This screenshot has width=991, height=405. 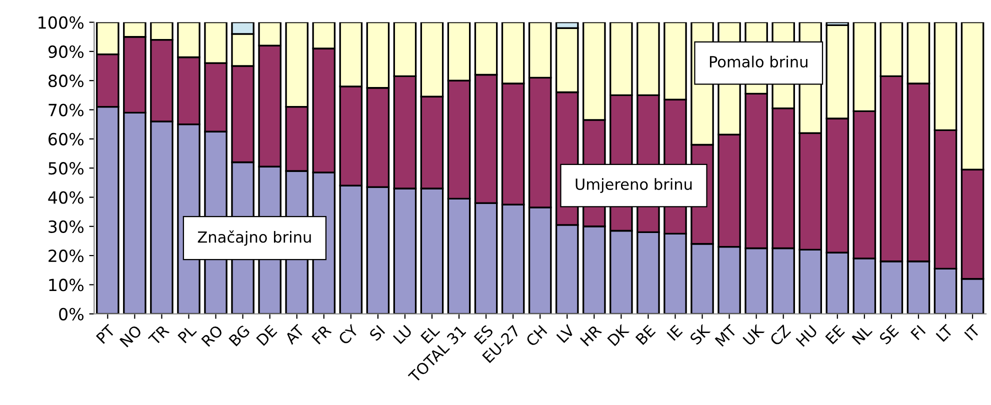 What do you see at coordinates (945, 333) in the screenshot?
I see `x-tick-label: LT` at bounding box center [945, 333].